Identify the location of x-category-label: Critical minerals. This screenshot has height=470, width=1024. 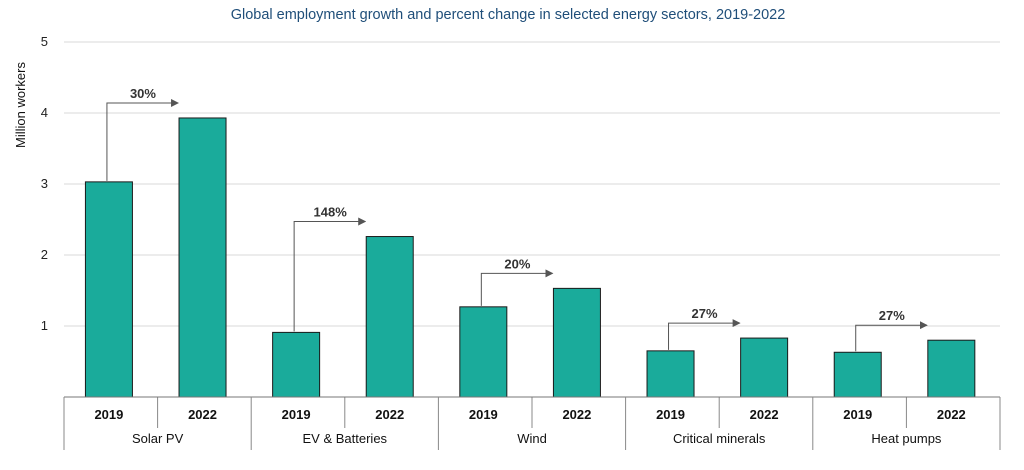
(719, 438).